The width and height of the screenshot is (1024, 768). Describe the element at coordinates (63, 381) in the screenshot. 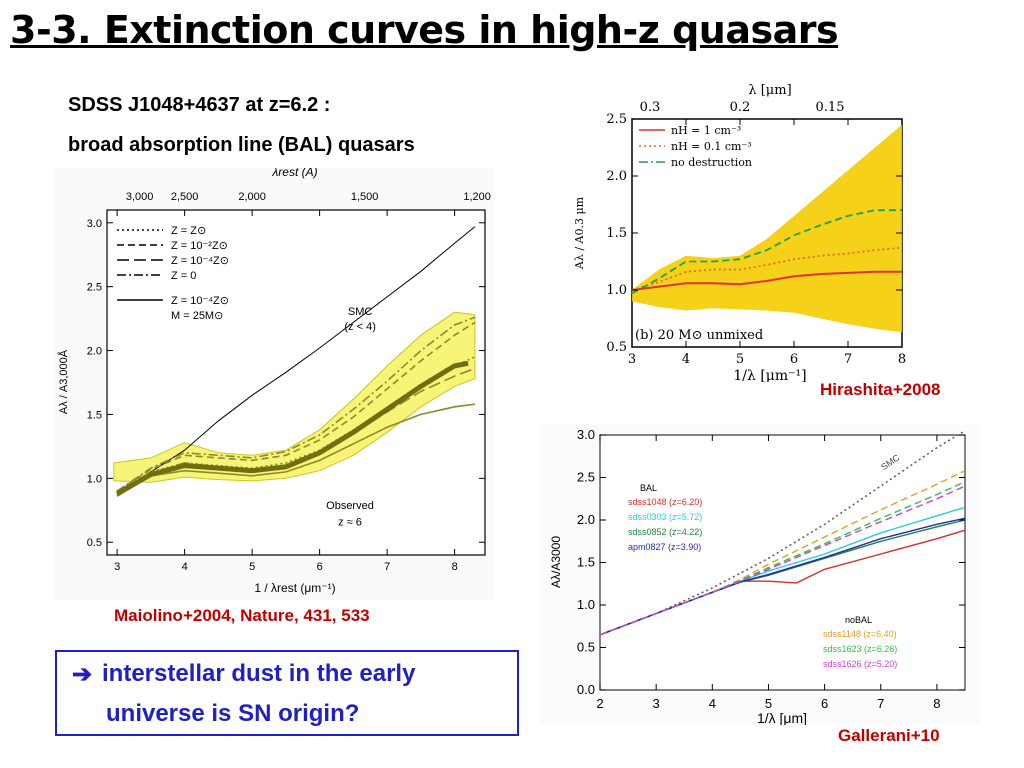

I see `y-axis-label: Aλ / A3,000Å` at that location.